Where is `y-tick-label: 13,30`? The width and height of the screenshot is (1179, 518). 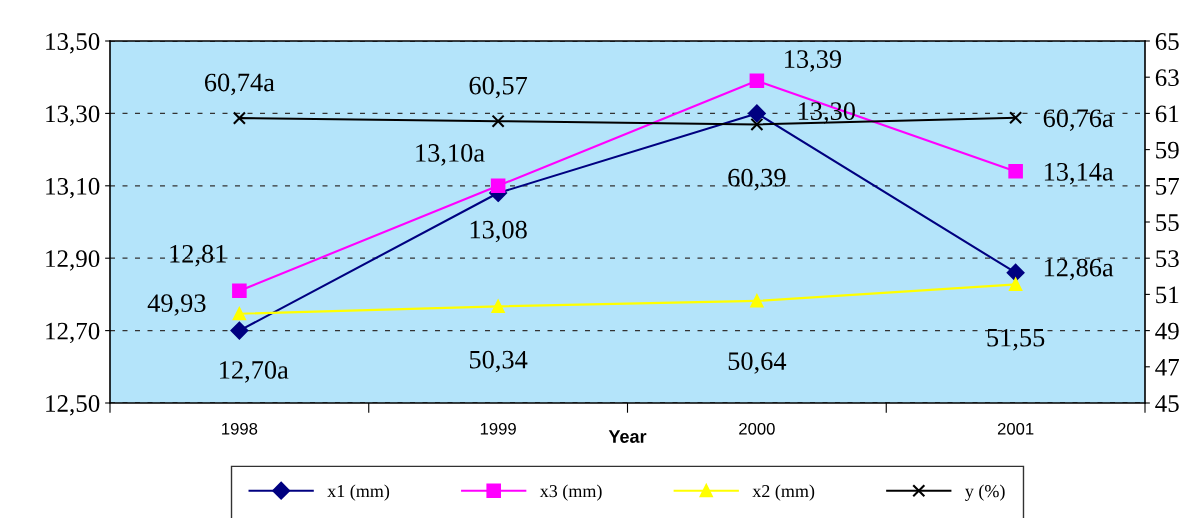 y-tick-label: 13,30 is located at coordinates (73, 115).